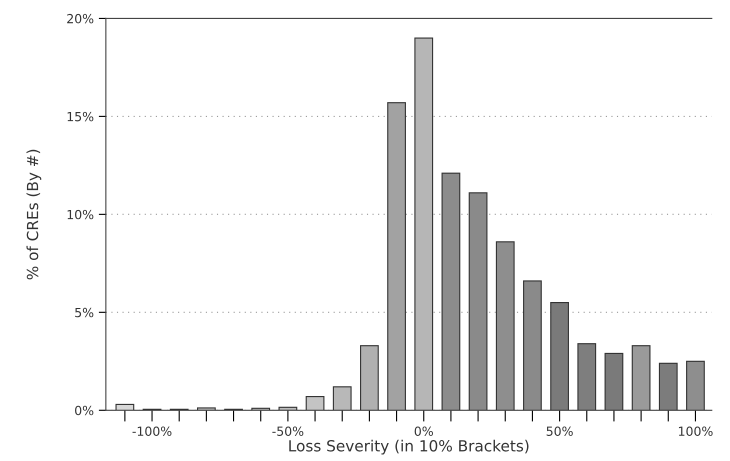  I want to click on x-tick-label: 50%, so click(559, 431).